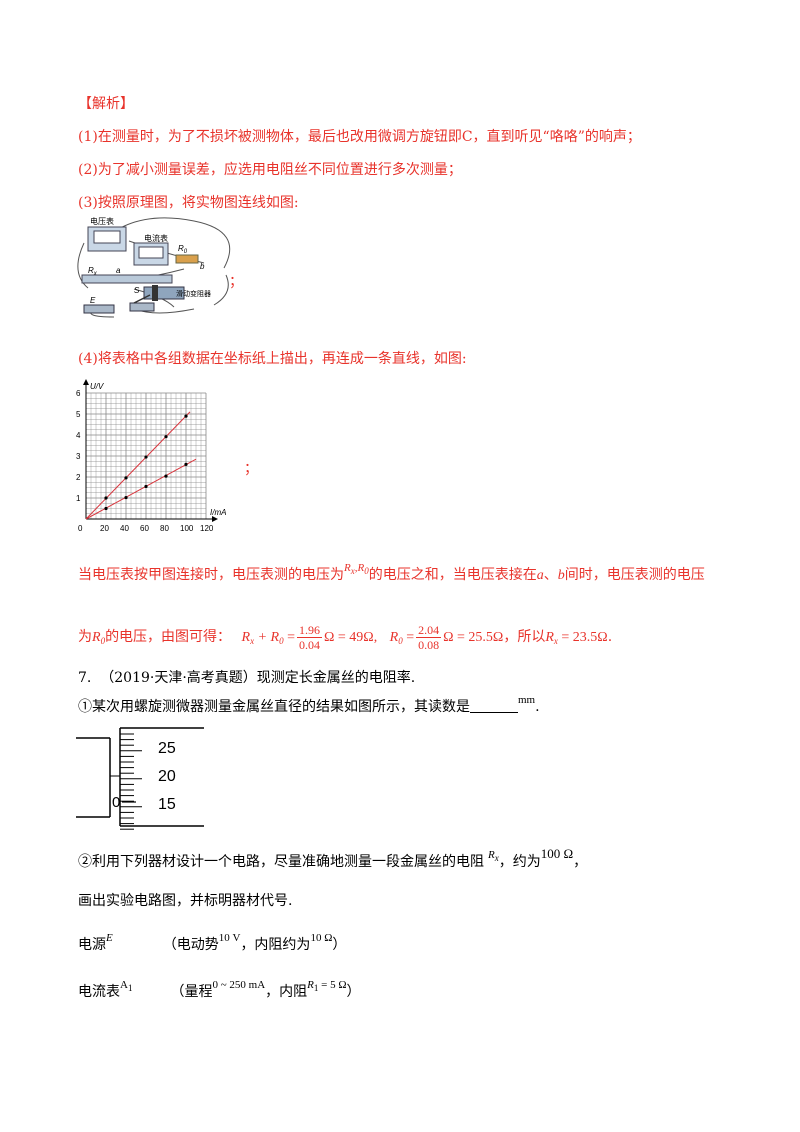 This screenshot has width=800, height=1132. I want to click on y-tick-label: 2, so click(78, 477).